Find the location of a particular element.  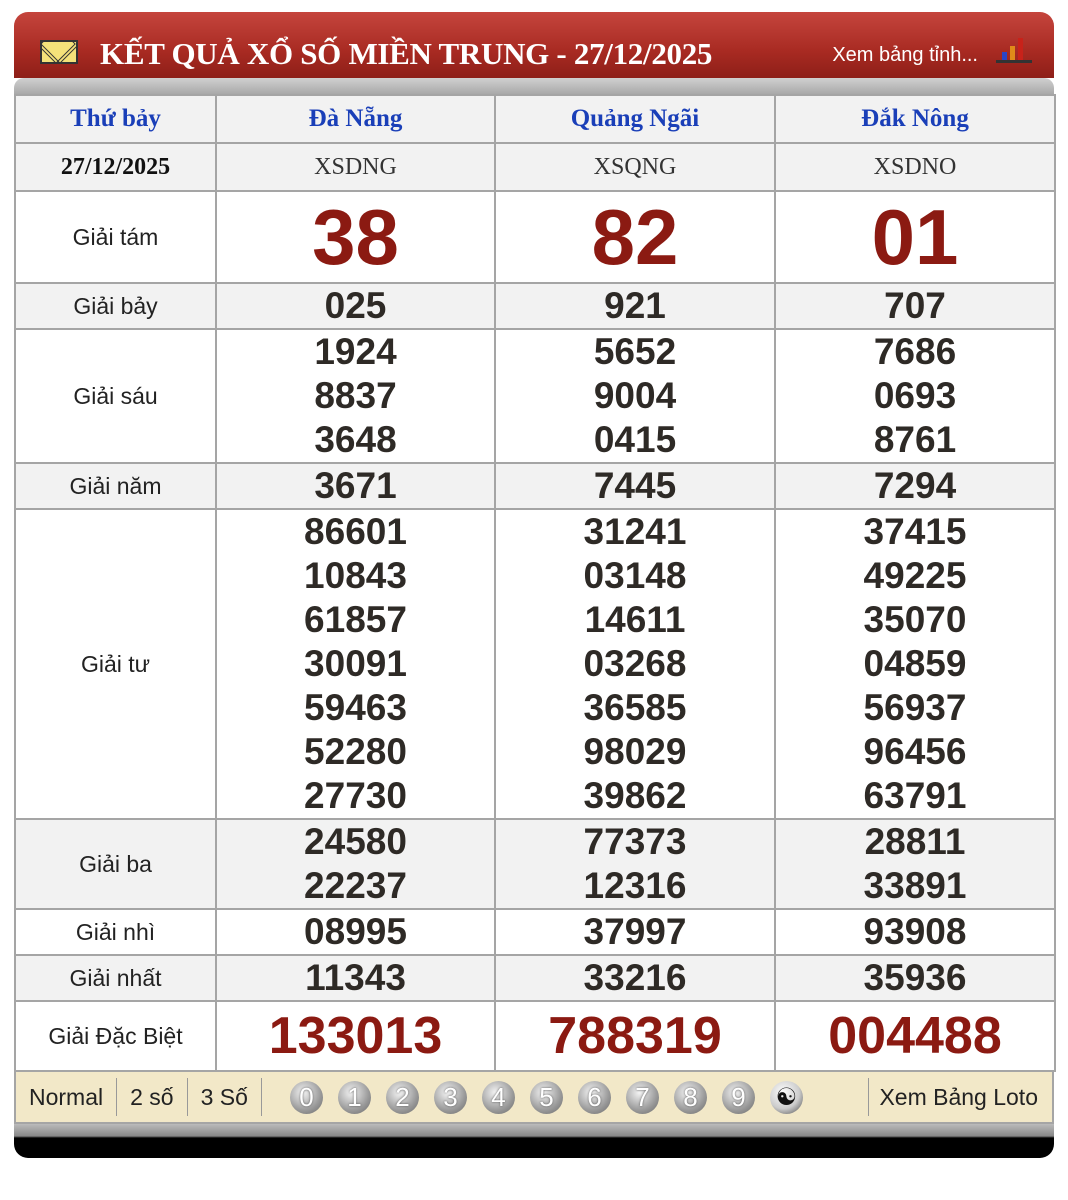

prize-label: Giải bảy is located at coordinates (115, 306).